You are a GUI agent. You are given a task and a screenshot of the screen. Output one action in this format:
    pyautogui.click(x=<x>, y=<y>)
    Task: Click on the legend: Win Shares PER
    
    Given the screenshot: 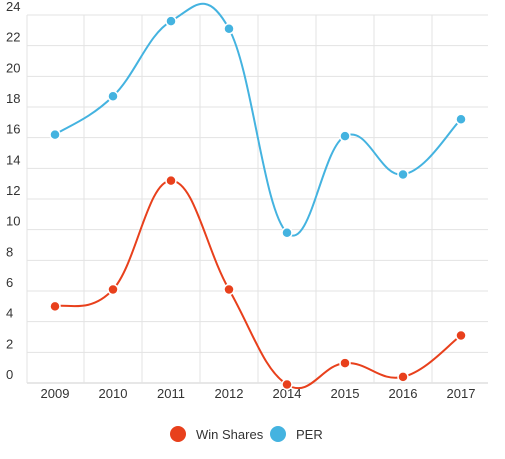 What is the action you would take?
    pyautogui.click(x=246, y=434)
    